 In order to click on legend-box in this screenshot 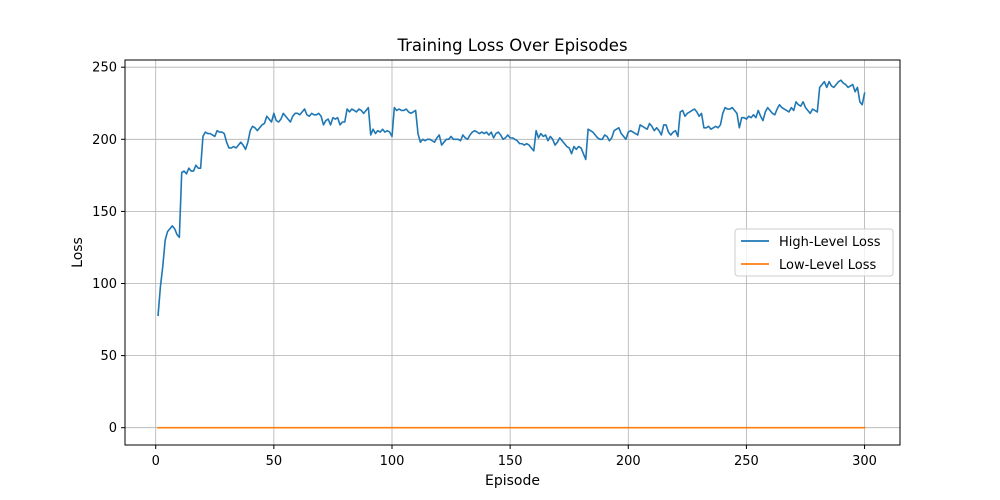, I will do `click(814, 252)`.